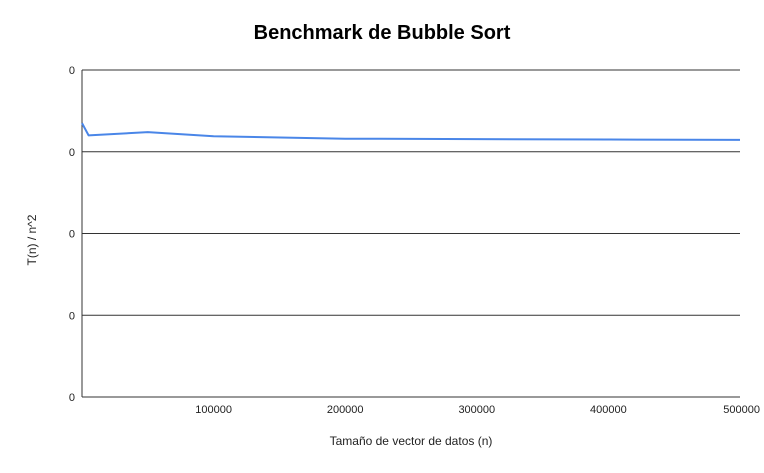 This screenshot has width=764, height=473. What do you see at coordinates (382, 33) in the screenshot?
I see `chart-title: Benchmark de Bubble Sort` at bounding box center [382, 33].